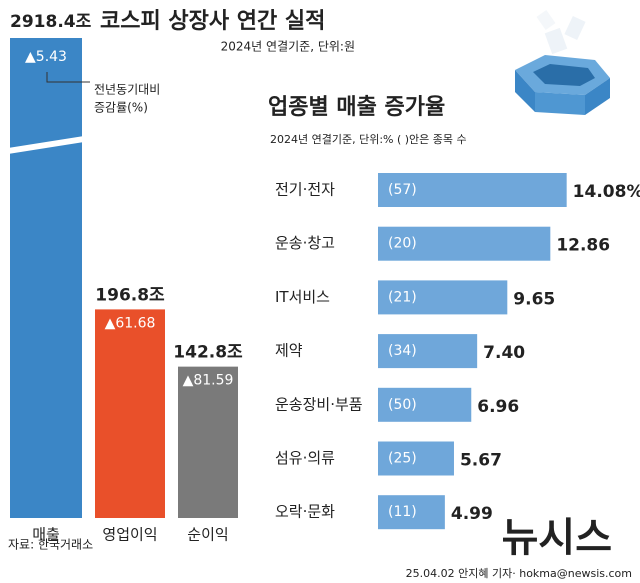  What do you see at coordinates (557, 538) in the screenshot?
I see `watermark: 뉴시스` at bounding box center [557, 538].